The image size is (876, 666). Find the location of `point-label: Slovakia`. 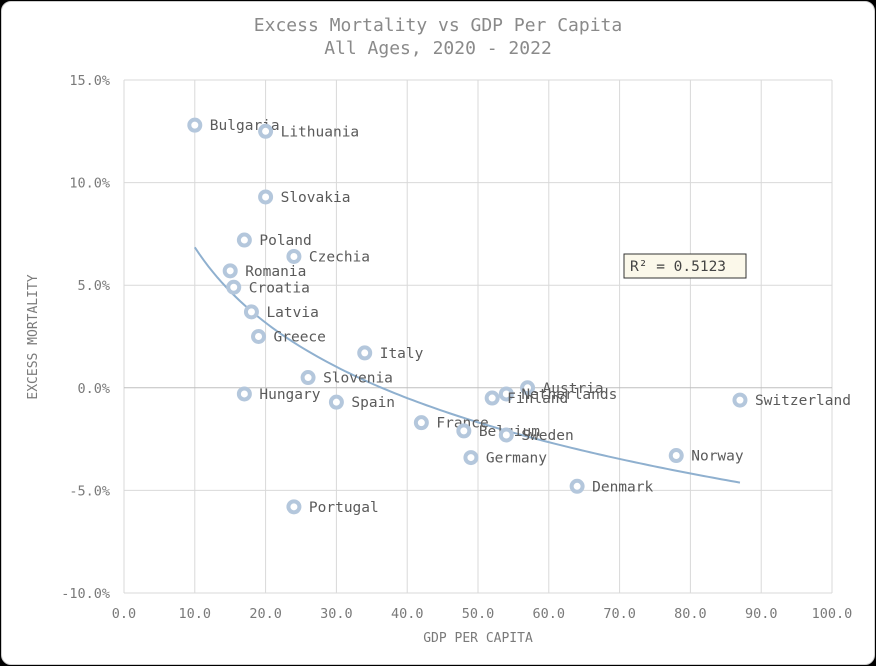

point-label: Slovakia is located at coordinates (316, 198).